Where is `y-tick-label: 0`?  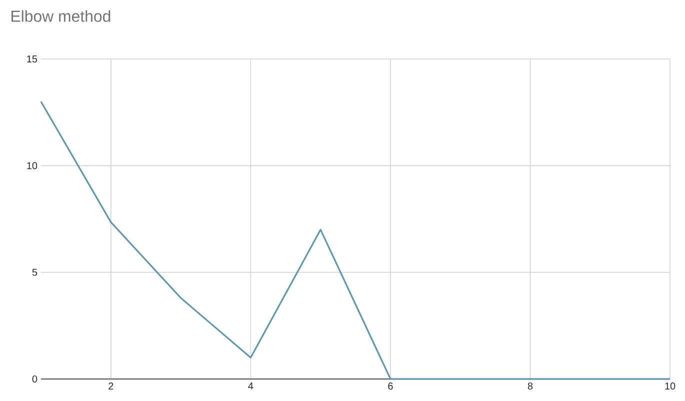 y-tick-label: 0 is located at coordinates (35, 379).